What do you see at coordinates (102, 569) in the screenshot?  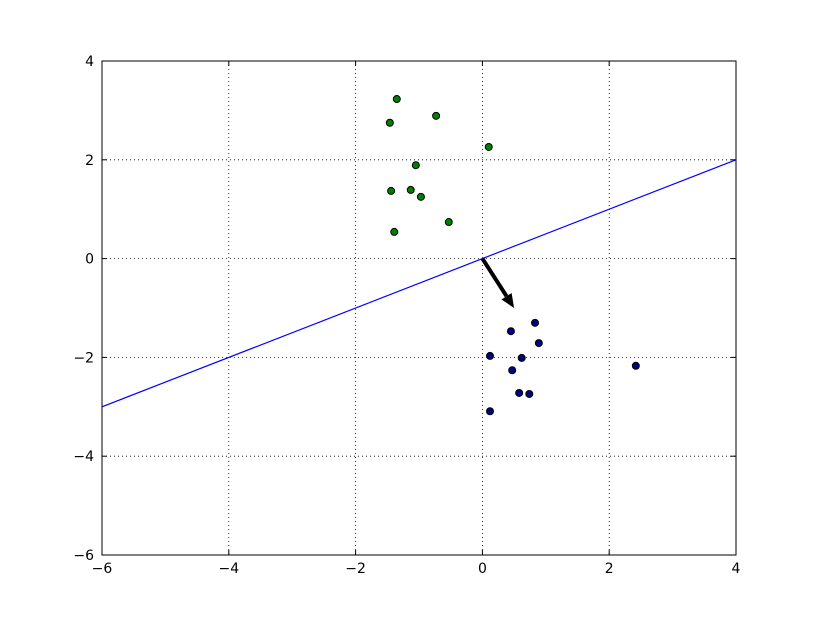 I see `x-tick-label: −6` at bounding box center [102, 569].